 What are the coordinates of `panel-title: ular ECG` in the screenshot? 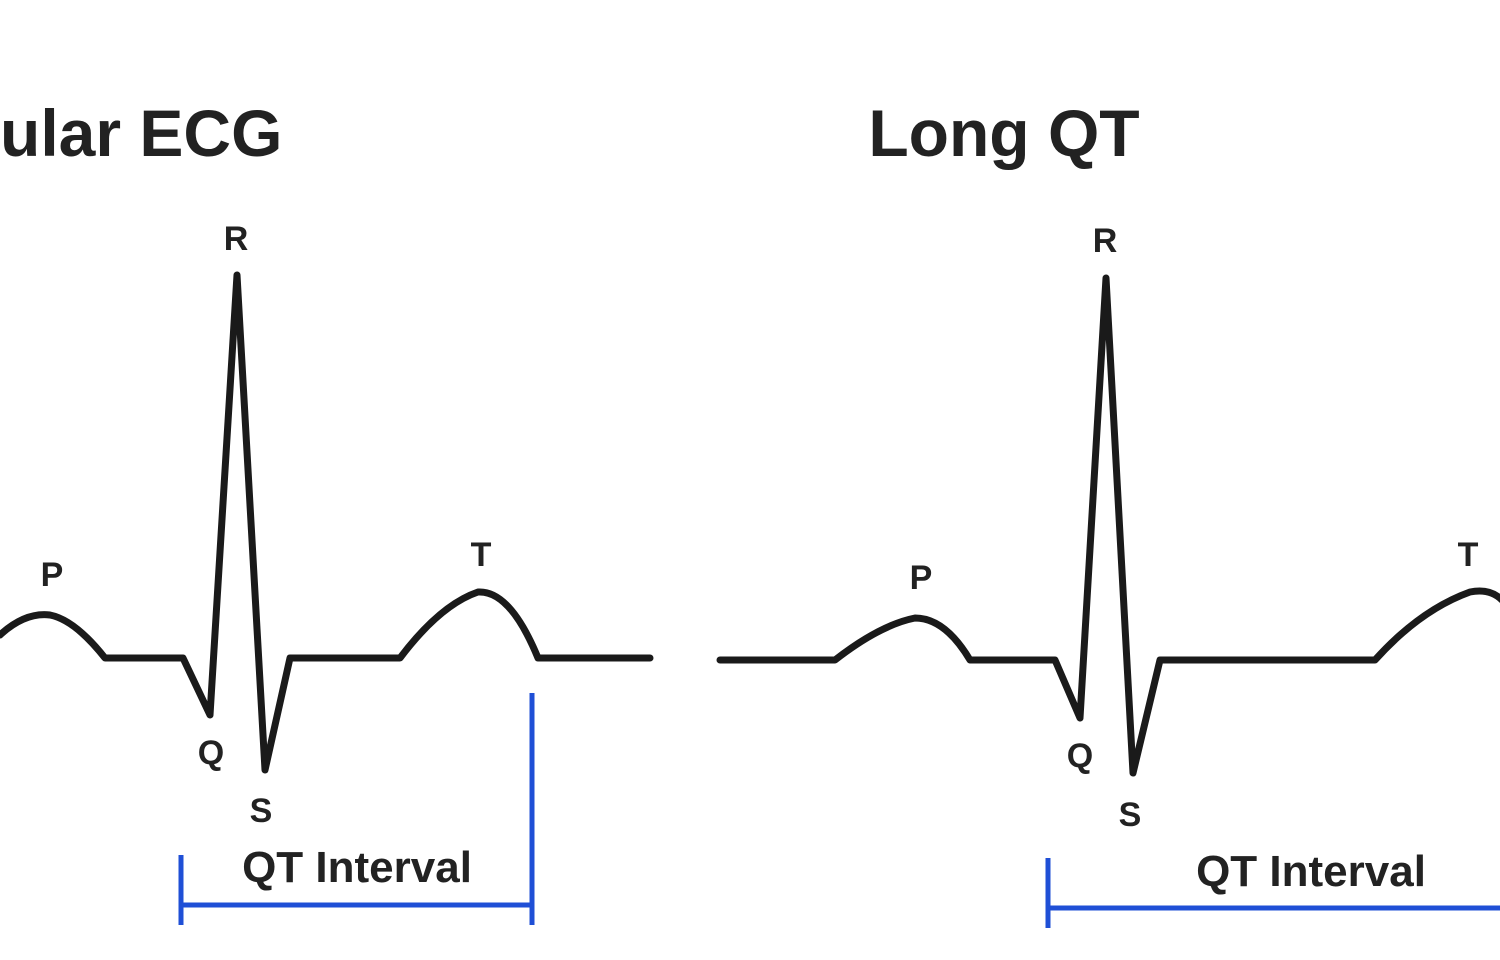 It's located at (141, 133).